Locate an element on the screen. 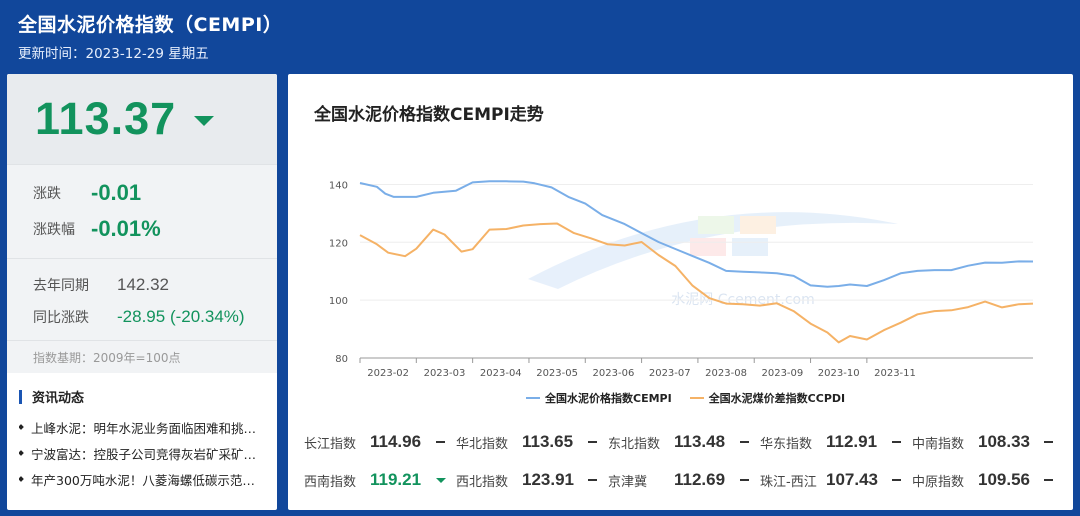 The width and height of the screenshot is (1080, 516). legend-item-ccpdi: 全国水泥煤价差指数CCPDI is located at coordinates (767, 398).